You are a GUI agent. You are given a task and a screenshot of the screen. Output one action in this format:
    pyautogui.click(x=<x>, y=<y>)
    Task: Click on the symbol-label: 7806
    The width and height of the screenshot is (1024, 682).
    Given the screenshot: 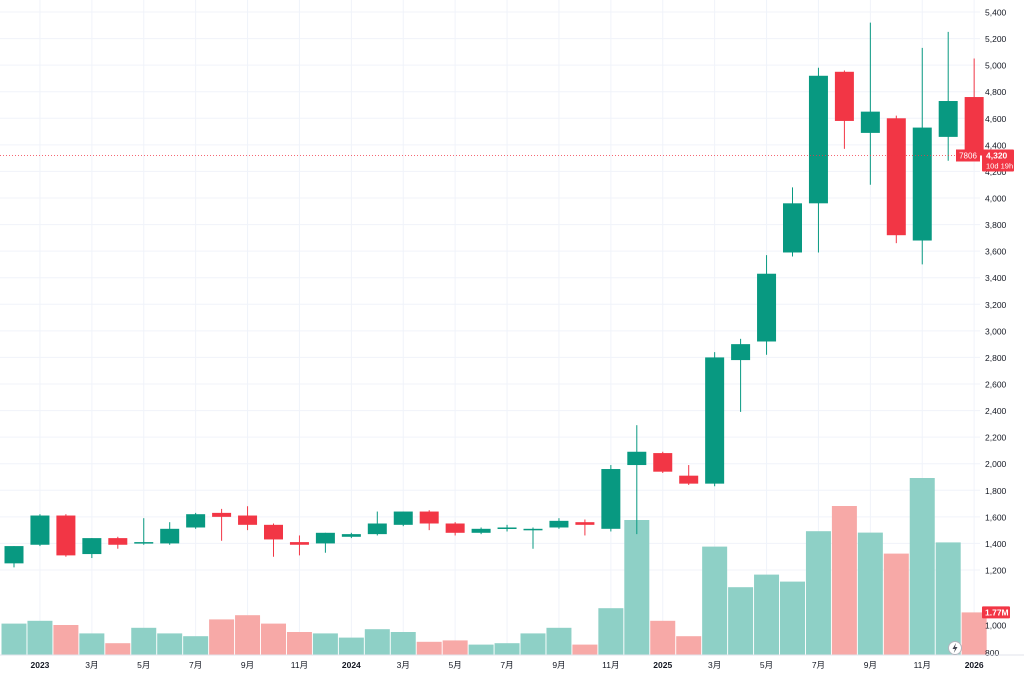 What is the action you would take?
    pyautogui.click(x=968, y=155)
    